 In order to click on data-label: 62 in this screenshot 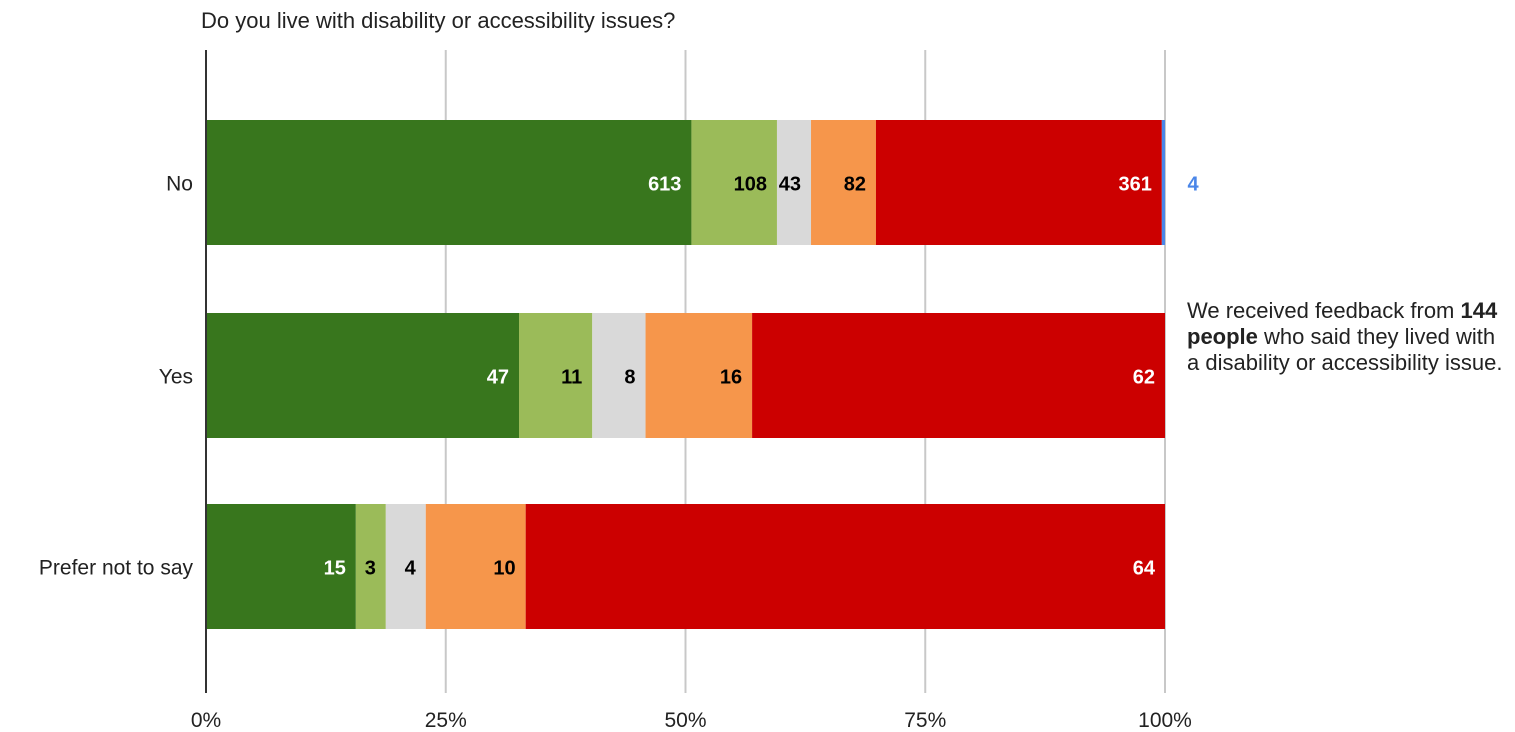, I will do `click(1144, 378)`.